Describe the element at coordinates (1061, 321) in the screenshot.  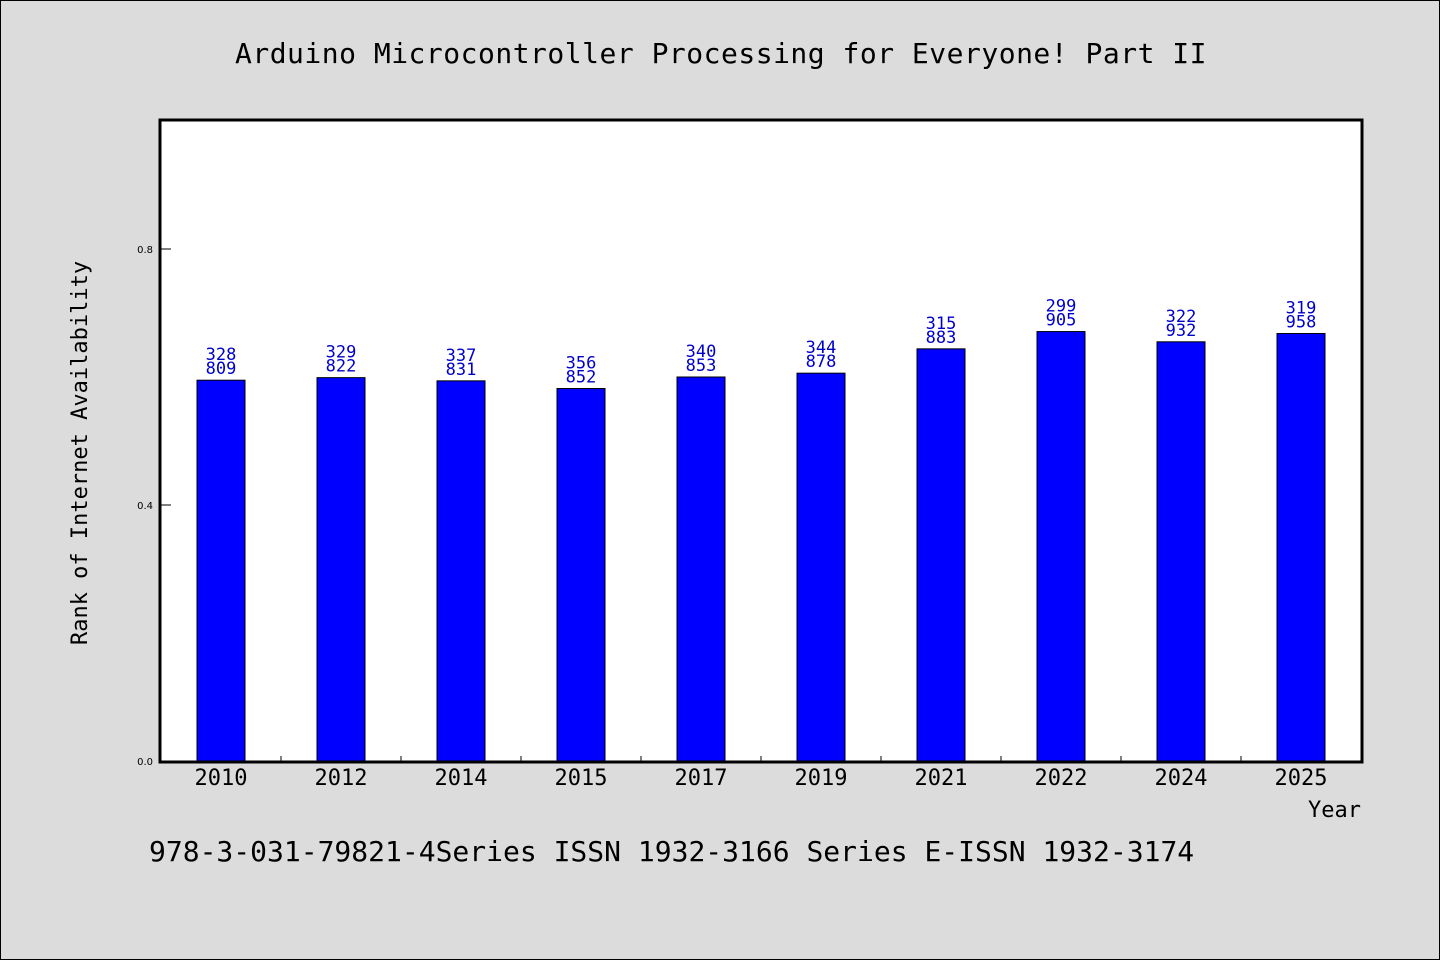
I see `data-label-bottom: 905` at that location.